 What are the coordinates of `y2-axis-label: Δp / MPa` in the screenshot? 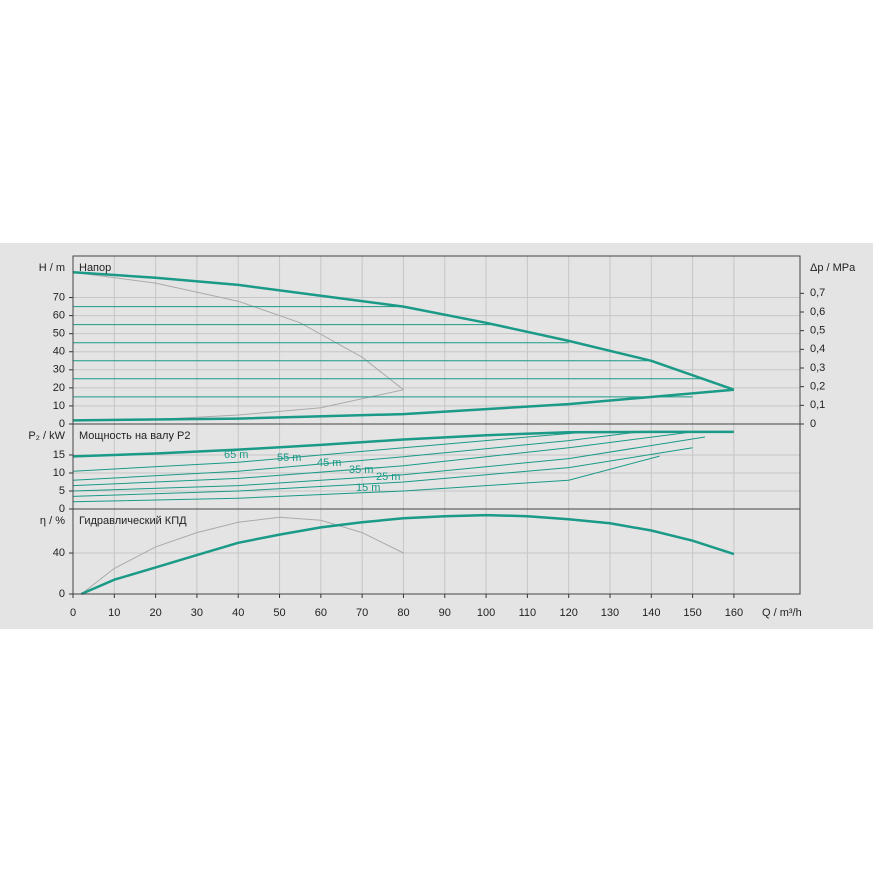 It's located at (833, 268).